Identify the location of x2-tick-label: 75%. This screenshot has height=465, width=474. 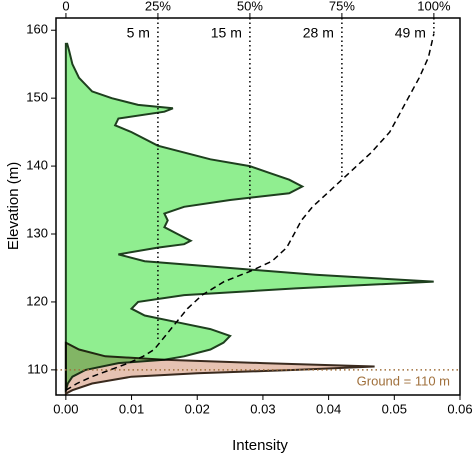
(342, 6).